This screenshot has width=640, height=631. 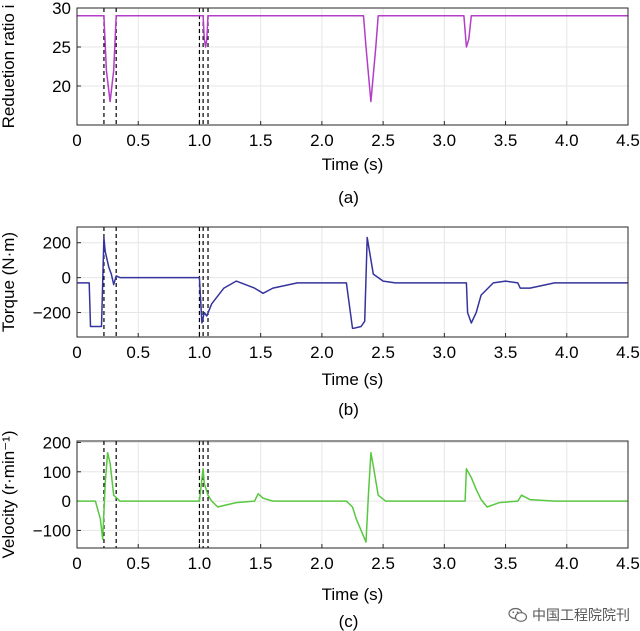 I want to click on panel-caption: (c), so click(x=349, y=621).